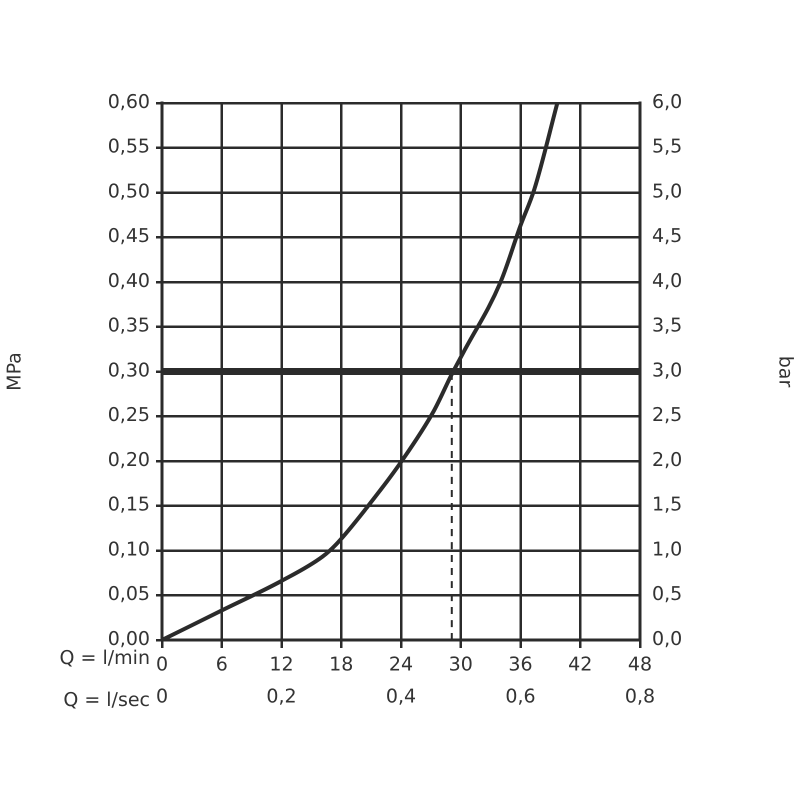 This screenshot has height=800, width=800. Describe the element at coordinates (667, 191) in the screenshot. I see `y2-tick-label: 5,0` at that location.